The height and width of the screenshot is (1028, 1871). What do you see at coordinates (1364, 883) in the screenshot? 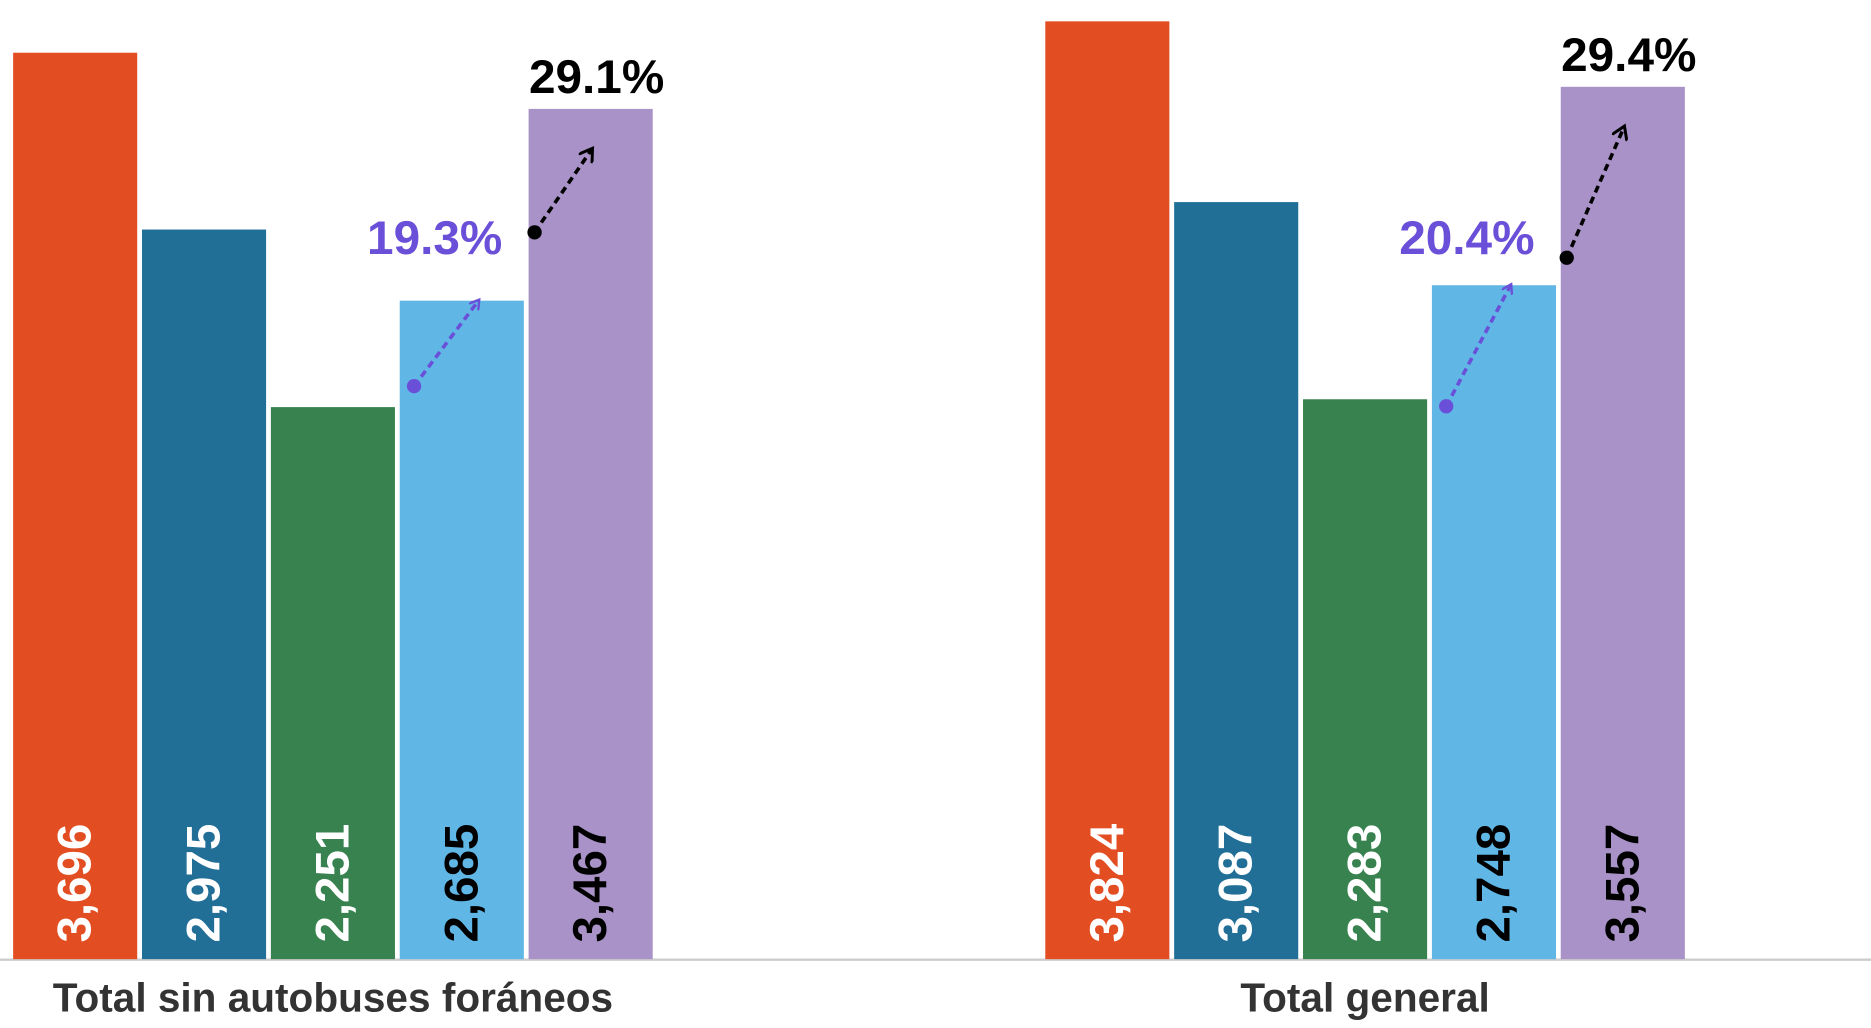
I see `value-label: 2,283` at bounding box center [1364, 883].